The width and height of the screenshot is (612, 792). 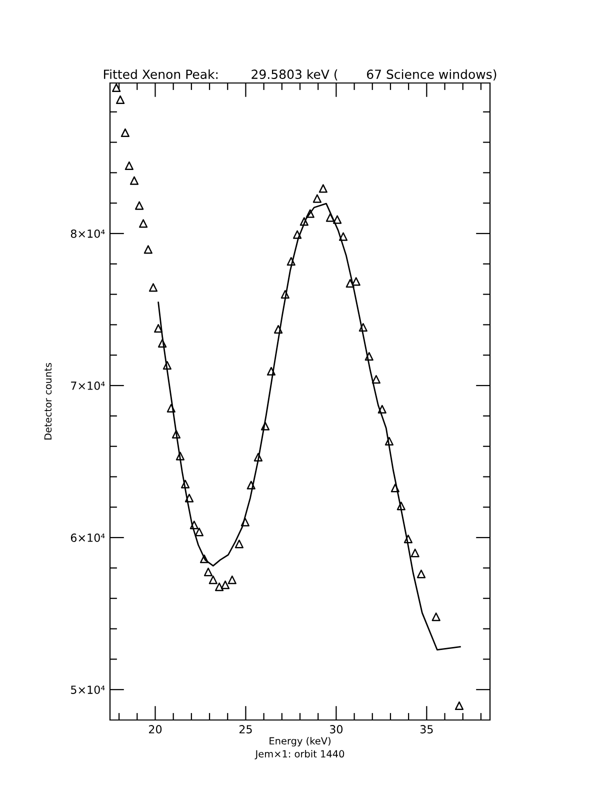 I want to click on text: Jem×1: orbit 1440, so click(x=299, y=755).